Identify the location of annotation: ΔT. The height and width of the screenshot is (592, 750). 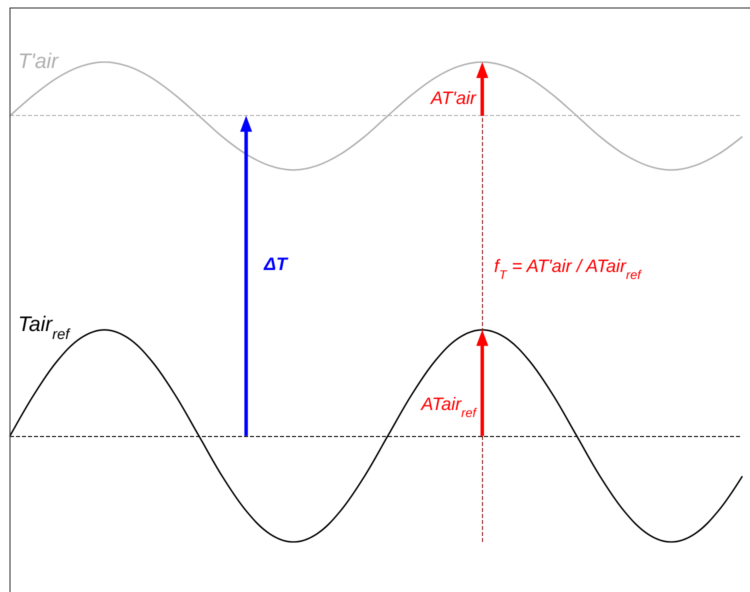
(276, 264).